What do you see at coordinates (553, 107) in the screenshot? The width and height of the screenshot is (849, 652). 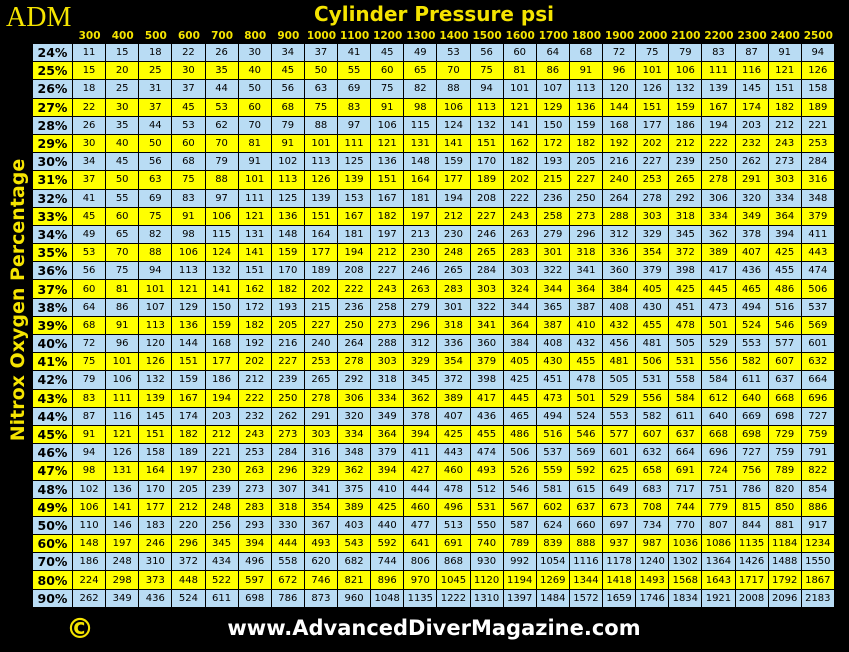 I see `table-cell: 129` at bounding box center [553, 107].